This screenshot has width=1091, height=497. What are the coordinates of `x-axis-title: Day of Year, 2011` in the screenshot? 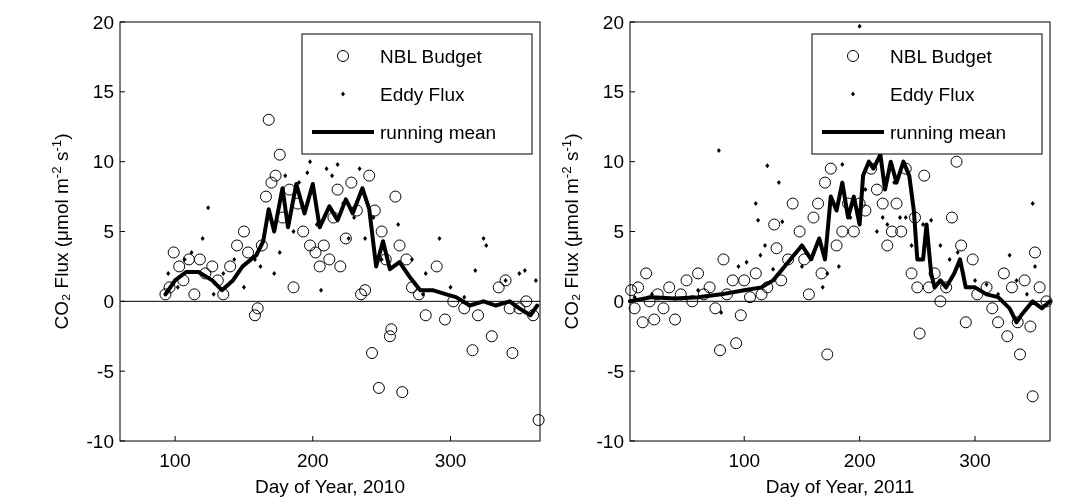 It's located at (840, 486).